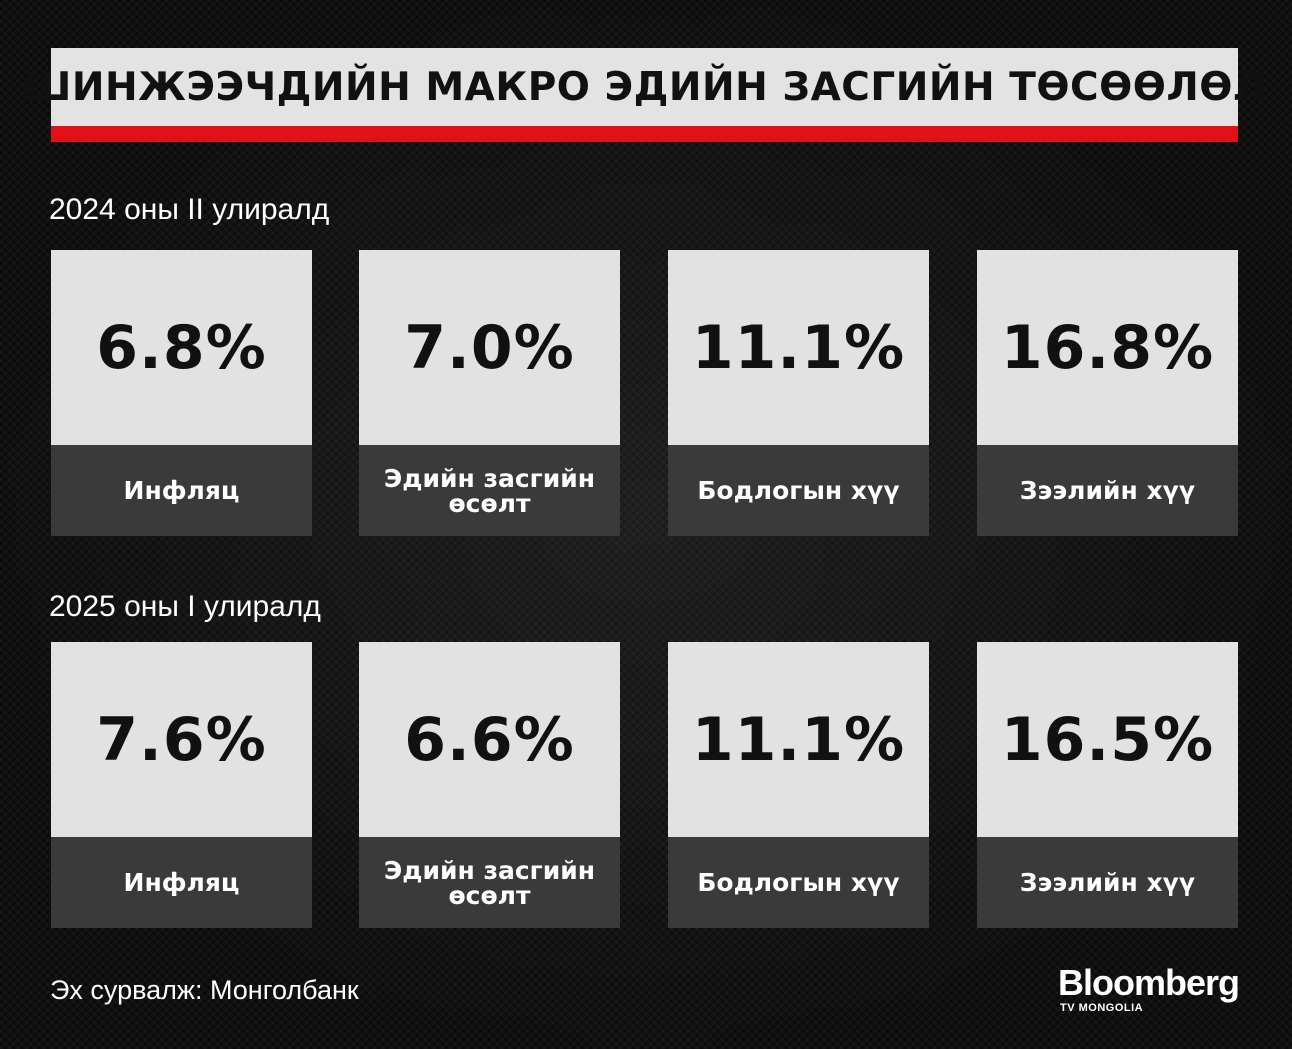 The height and width of the screenshot is (1049, 1292). I want to click on stat-card-growth-2024: 7.0% Эдийн засгийн өсөлт, so click(489, 393).